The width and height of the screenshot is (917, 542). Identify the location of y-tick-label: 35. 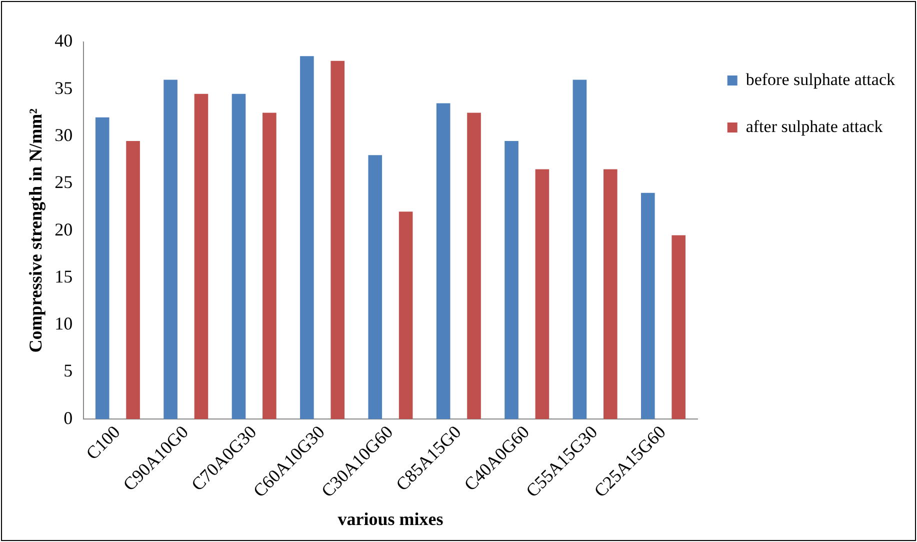
(63, 88).